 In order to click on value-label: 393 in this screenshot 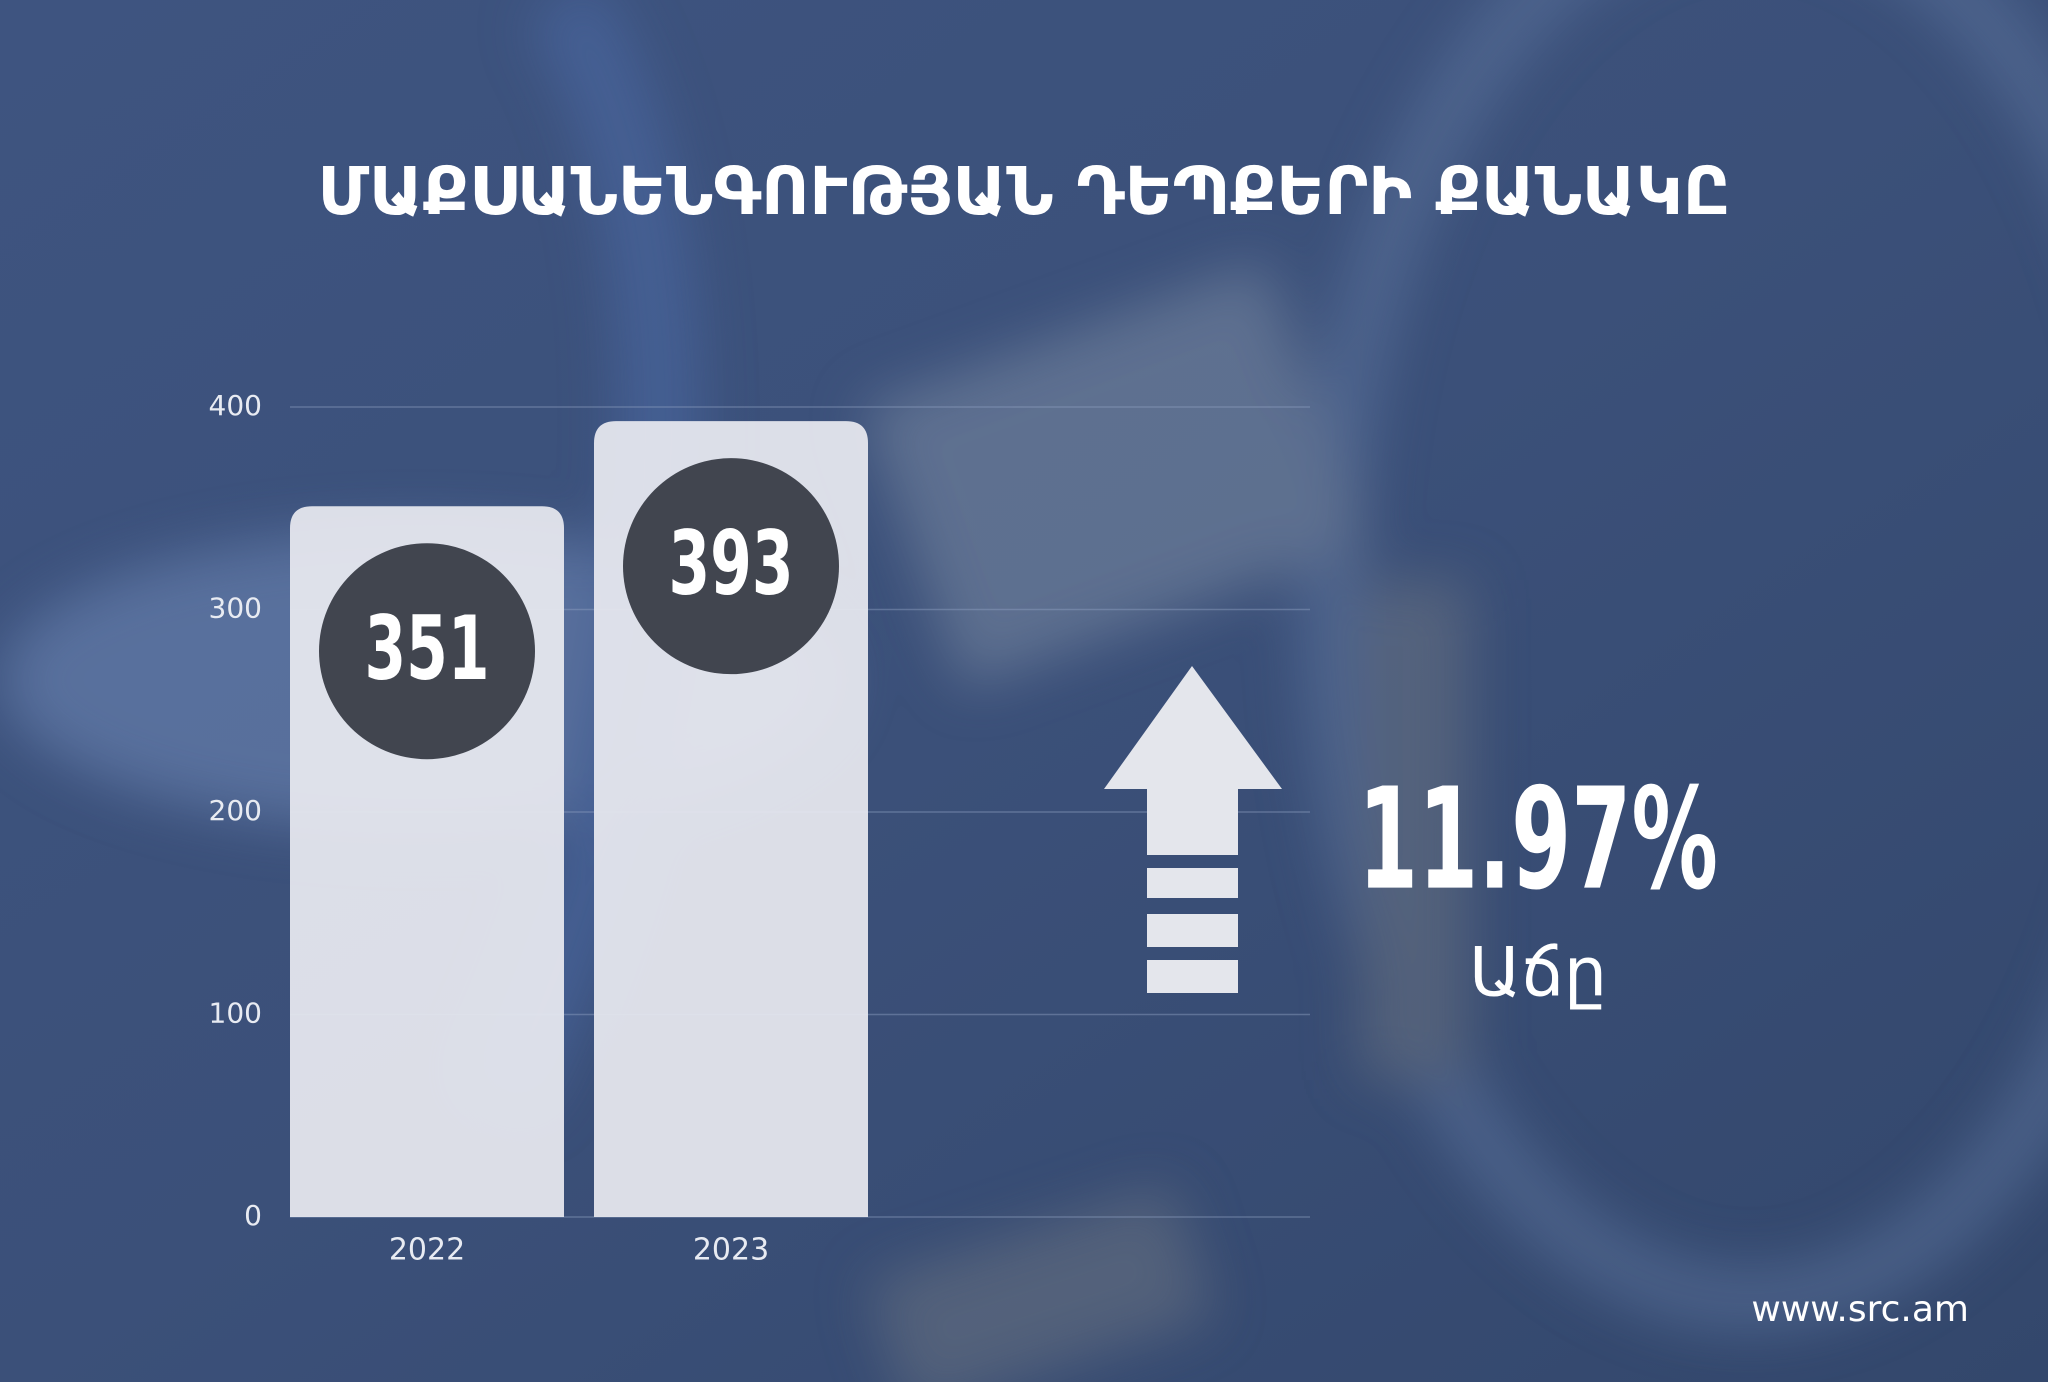, I will do `click(731, 563)`.